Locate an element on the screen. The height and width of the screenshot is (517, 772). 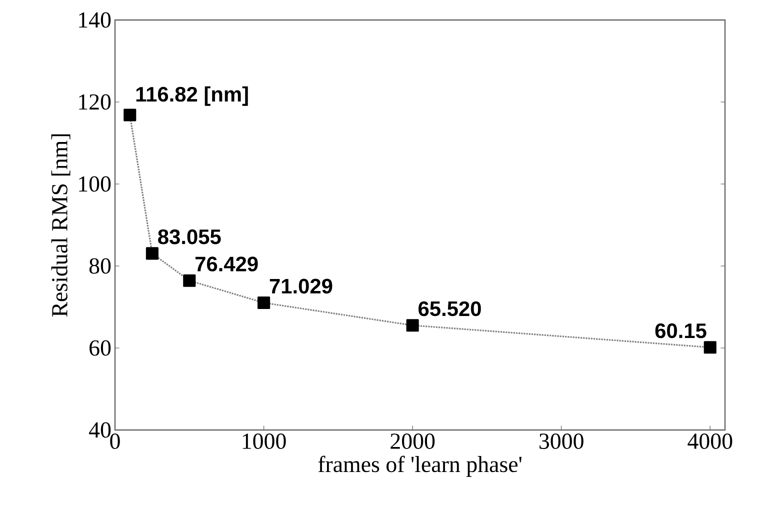
y-tick-label: 100 is located at coordinates (95, 184).